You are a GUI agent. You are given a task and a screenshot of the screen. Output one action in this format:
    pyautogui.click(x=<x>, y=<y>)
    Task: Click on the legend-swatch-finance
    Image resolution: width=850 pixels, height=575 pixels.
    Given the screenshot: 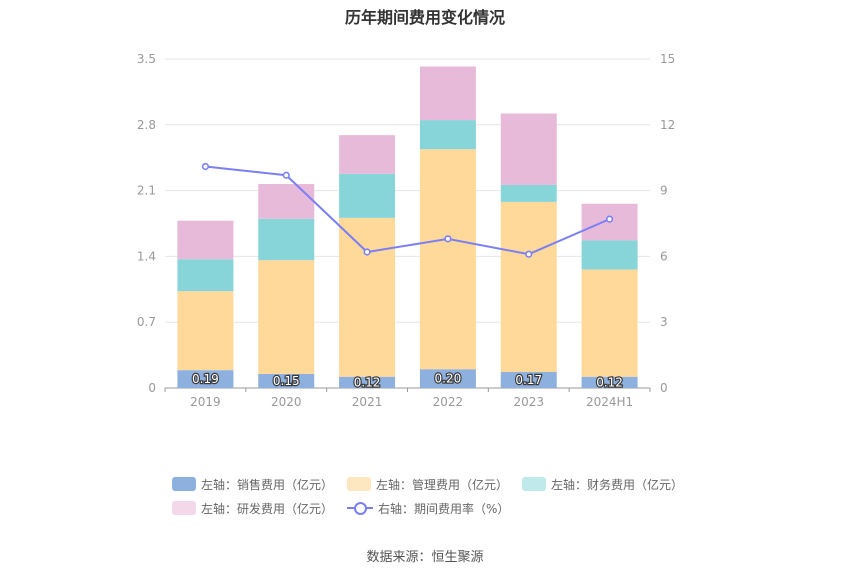 What is the action you would take?
    pyautogui.click(x=534, y=484)
    